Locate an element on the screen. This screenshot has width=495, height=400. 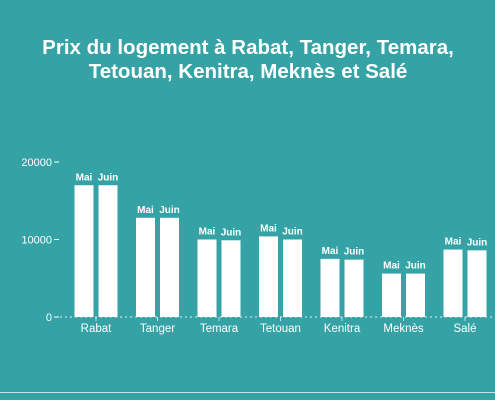
x-category-label: Tanger is located at coordinates (157, 329).